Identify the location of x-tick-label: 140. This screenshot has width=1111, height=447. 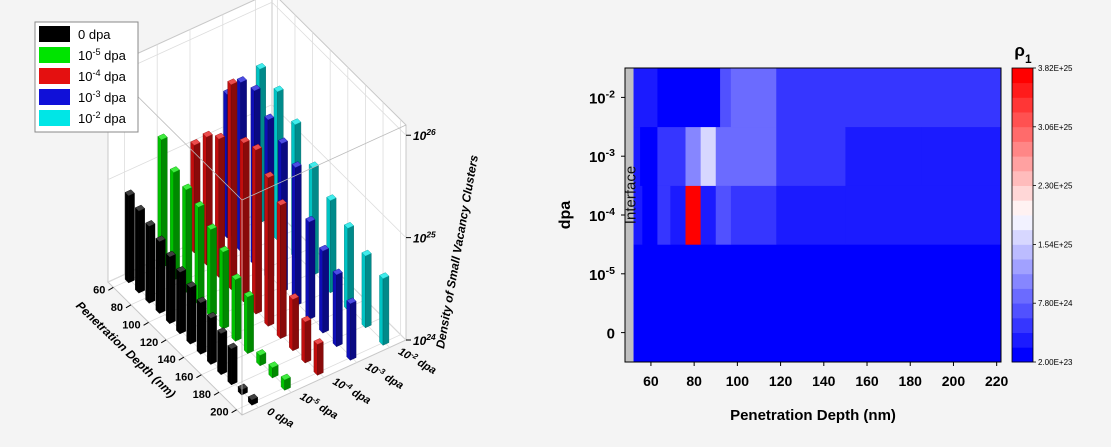
(166, 360).